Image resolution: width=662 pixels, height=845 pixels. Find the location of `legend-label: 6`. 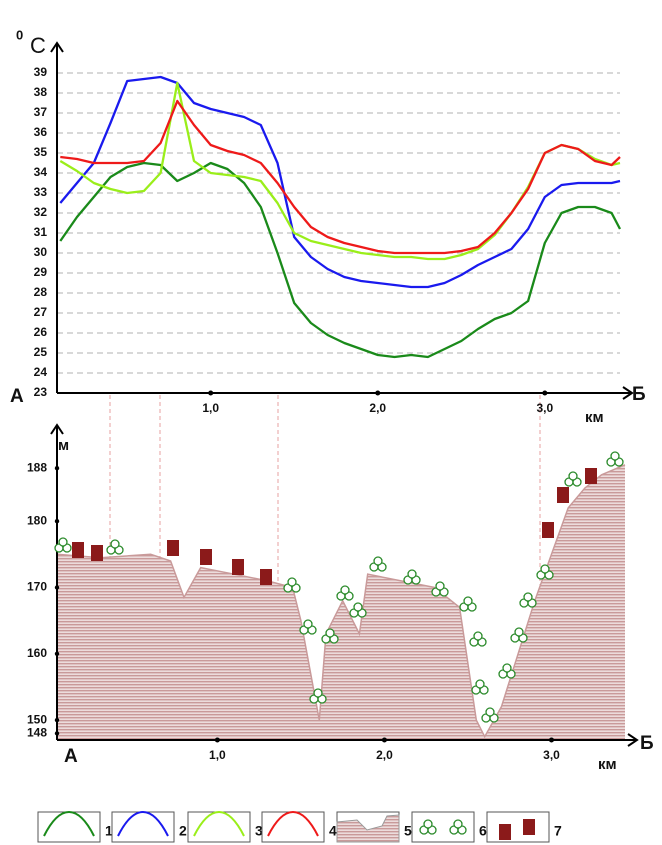

legend-label: 6 is located at coordinates (483, 831).